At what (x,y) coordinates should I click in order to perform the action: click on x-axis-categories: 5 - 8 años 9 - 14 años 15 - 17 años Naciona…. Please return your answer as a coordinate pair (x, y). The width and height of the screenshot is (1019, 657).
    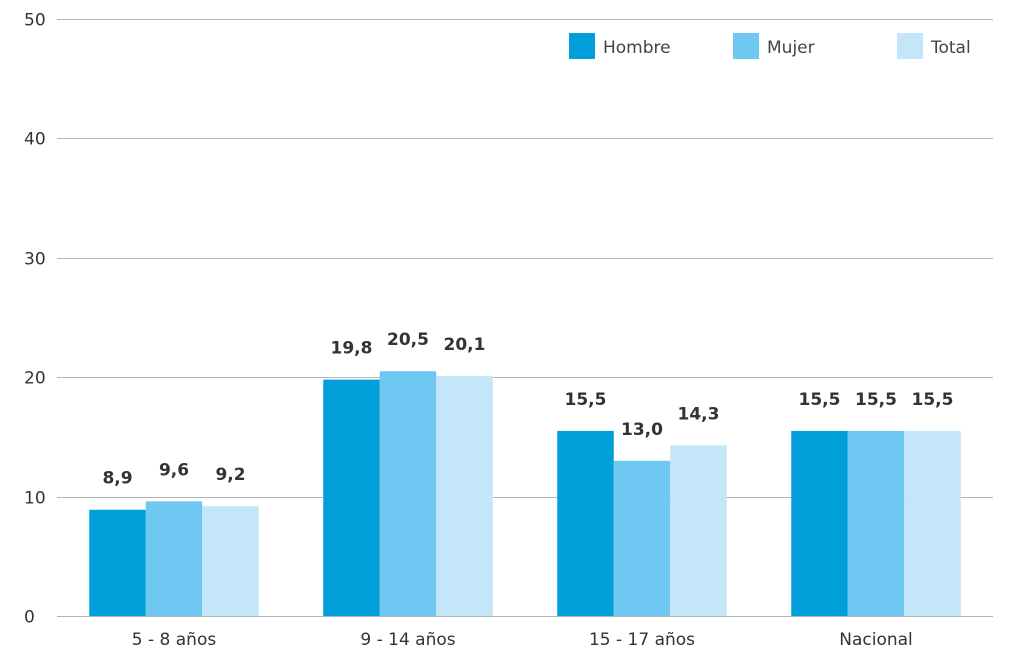
    Looking at the image, I should click on (522, 640).